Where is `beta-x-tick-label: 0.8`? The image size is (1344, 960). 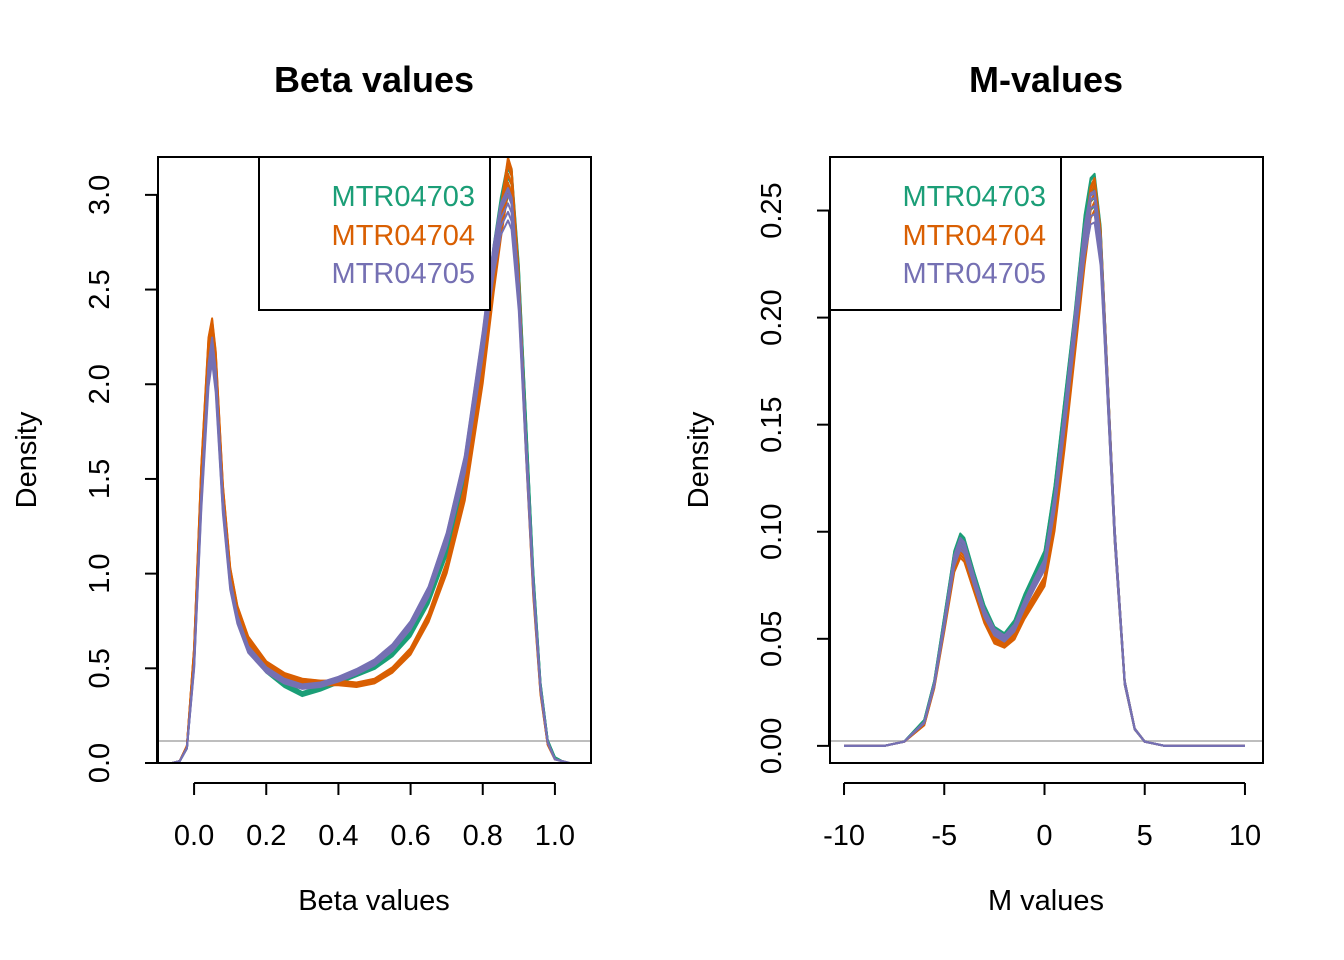
beta-x-tick-label: 0.8 is located at coordinates (483, 836).